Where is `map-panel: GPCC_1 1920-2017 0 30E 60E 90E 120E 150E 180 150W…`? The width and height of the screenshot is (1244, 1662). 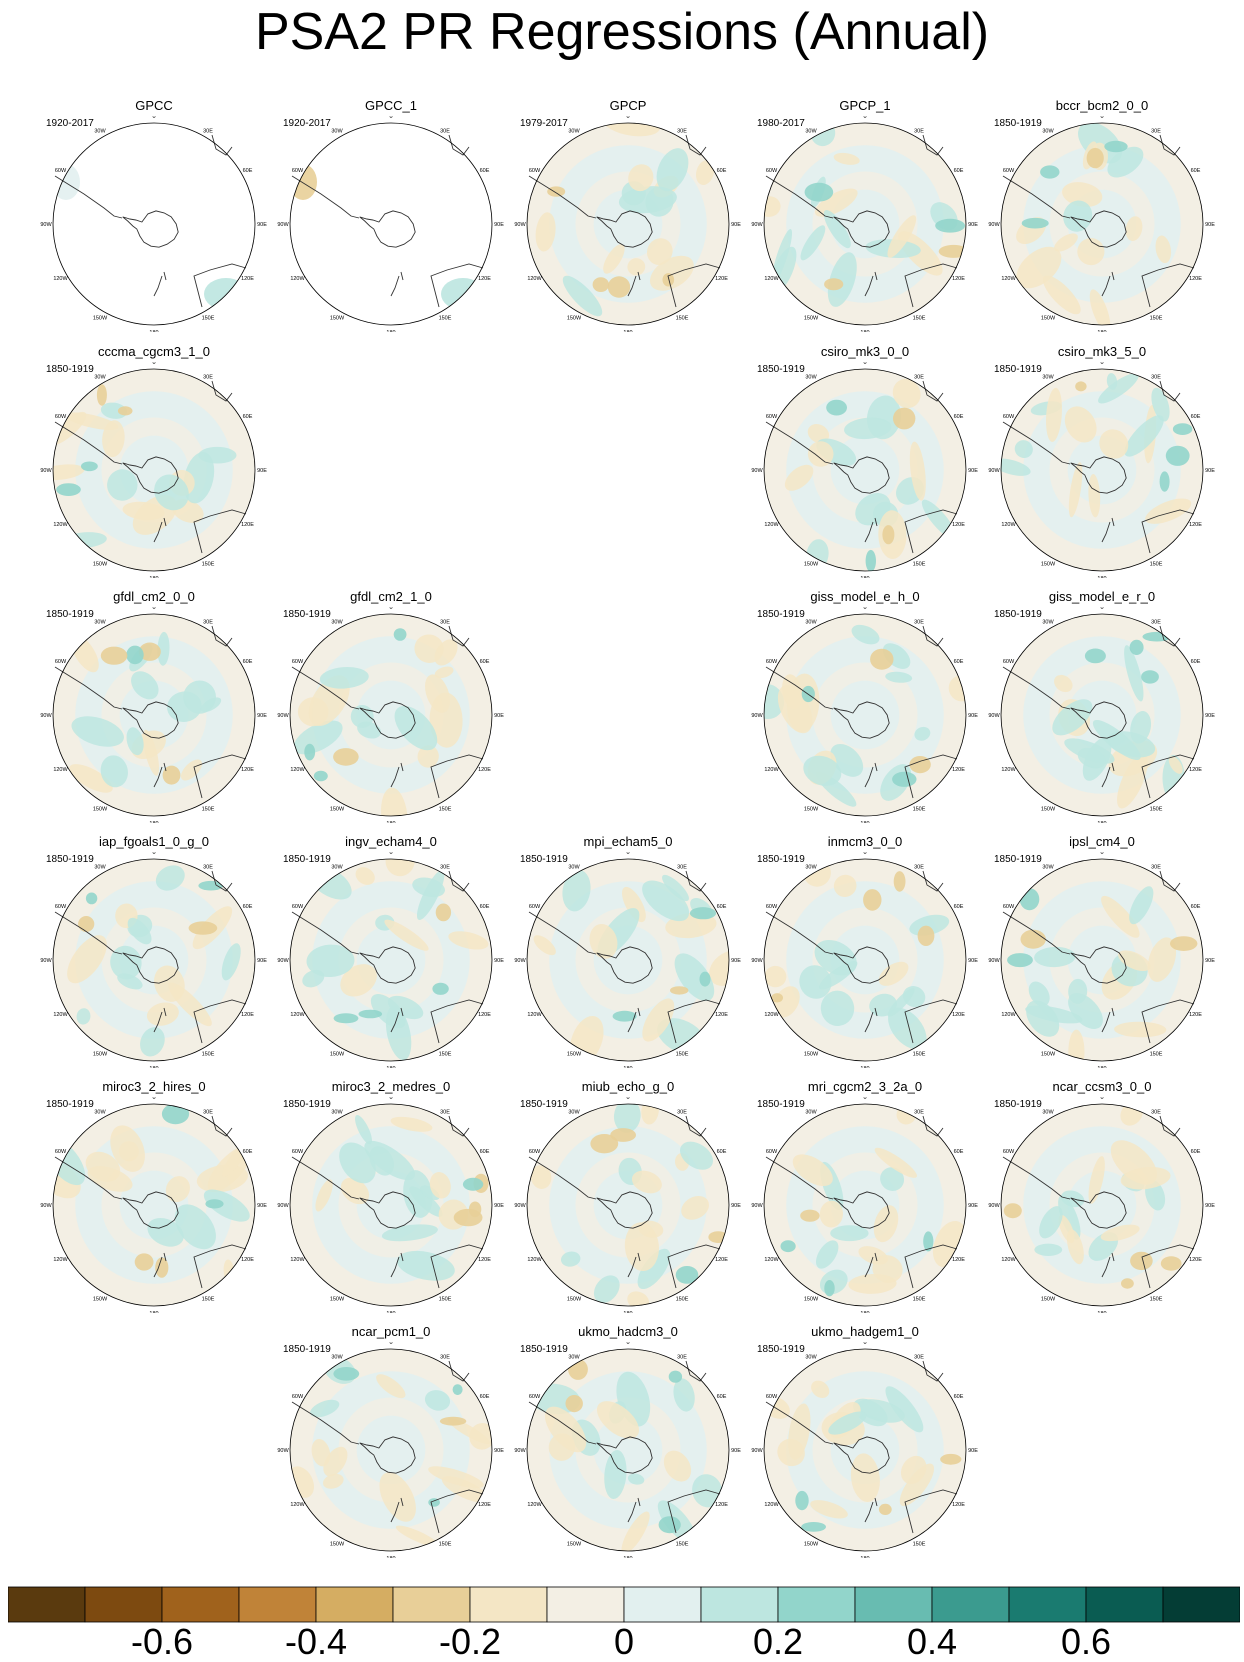
map-panel: GPCC_1 1920-2017 0 30E 60E 90E 120E 150E 180 150W… is located at coordinates (391, 215).